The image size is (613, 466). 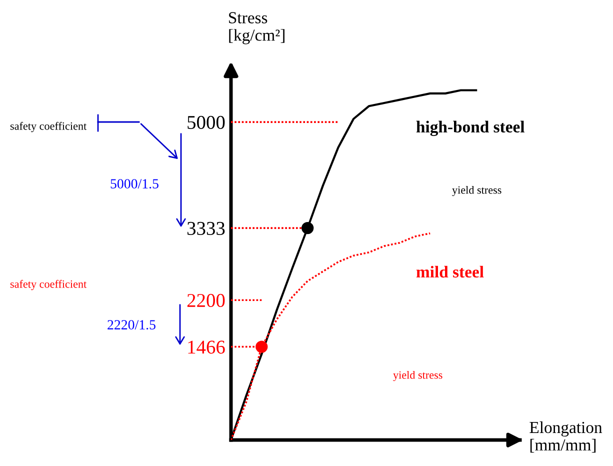 I want to click on x-axis-title: Elongation [mm/mm], so click(x=566, y=437).